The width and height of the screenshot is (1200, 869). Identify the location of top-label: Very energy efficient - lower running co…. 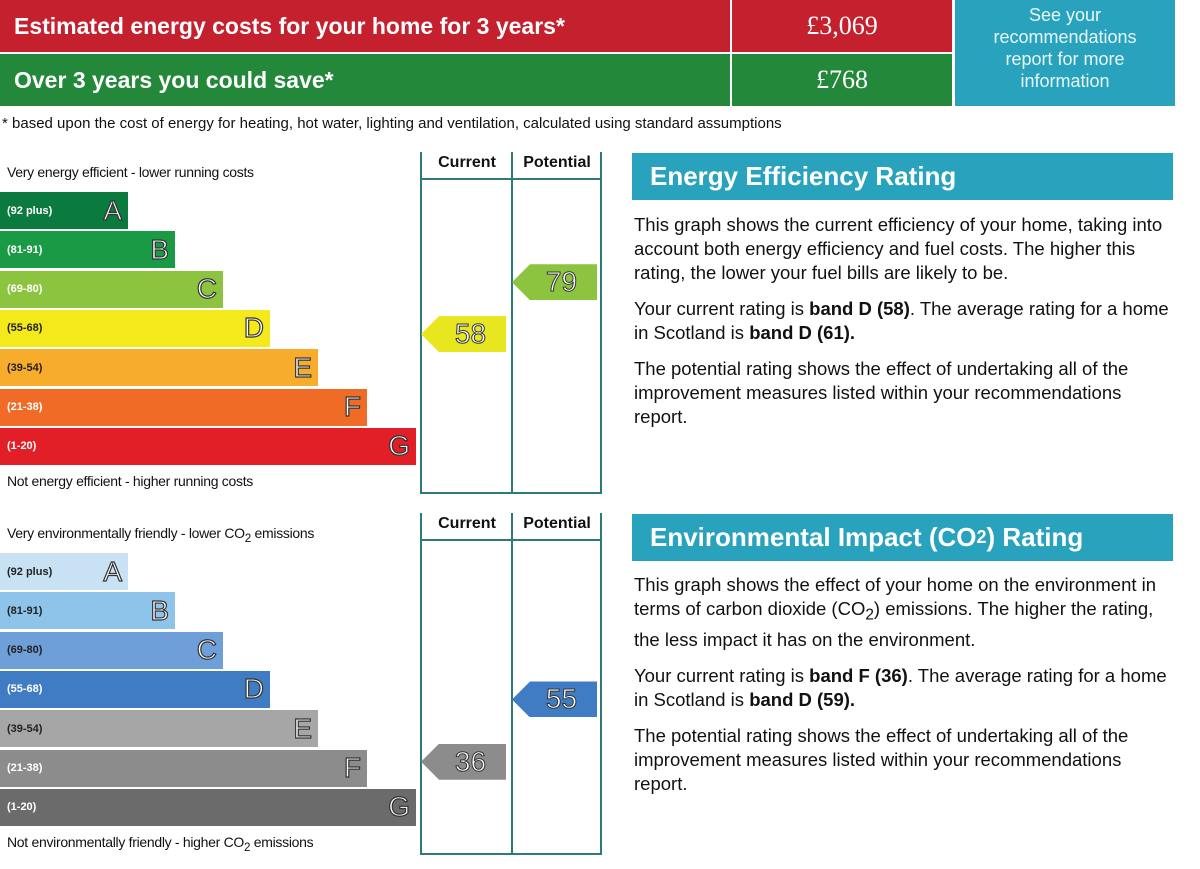
(130, 172).